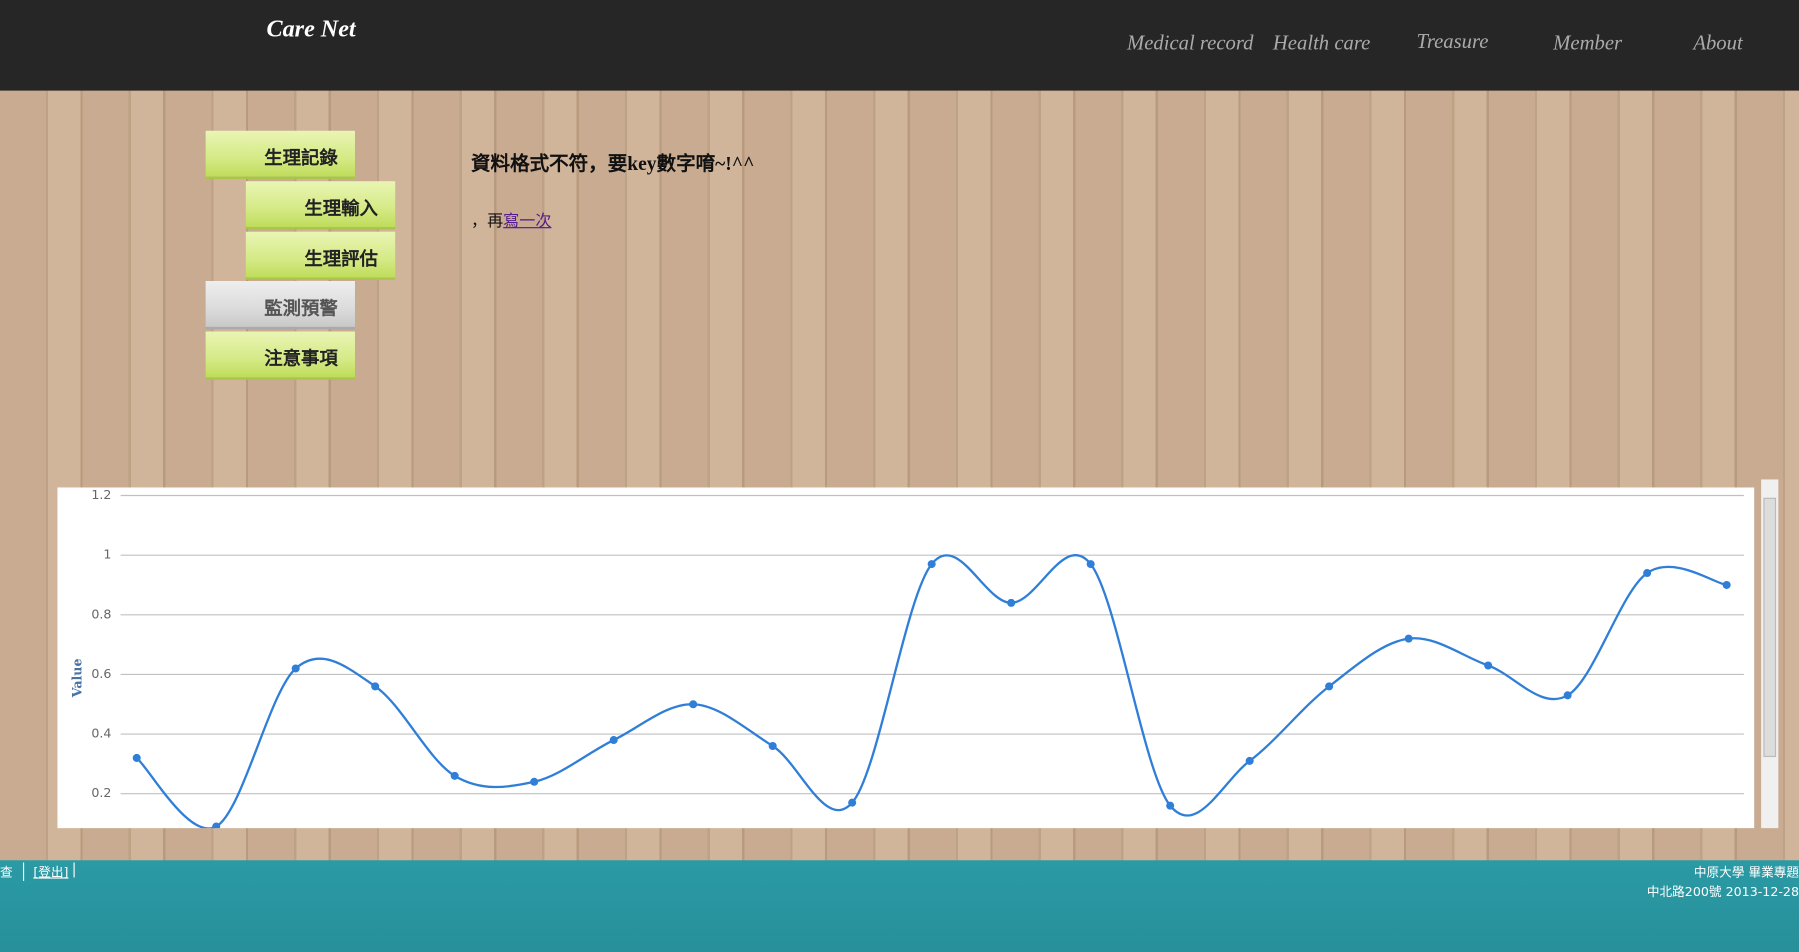 Image resolution: width=1799 pixels, height=952 pixels. What do you see at coordinates (45, 871) in the screenshot?
I see `footer-link: [登出]` at bounding box center [45, 871].